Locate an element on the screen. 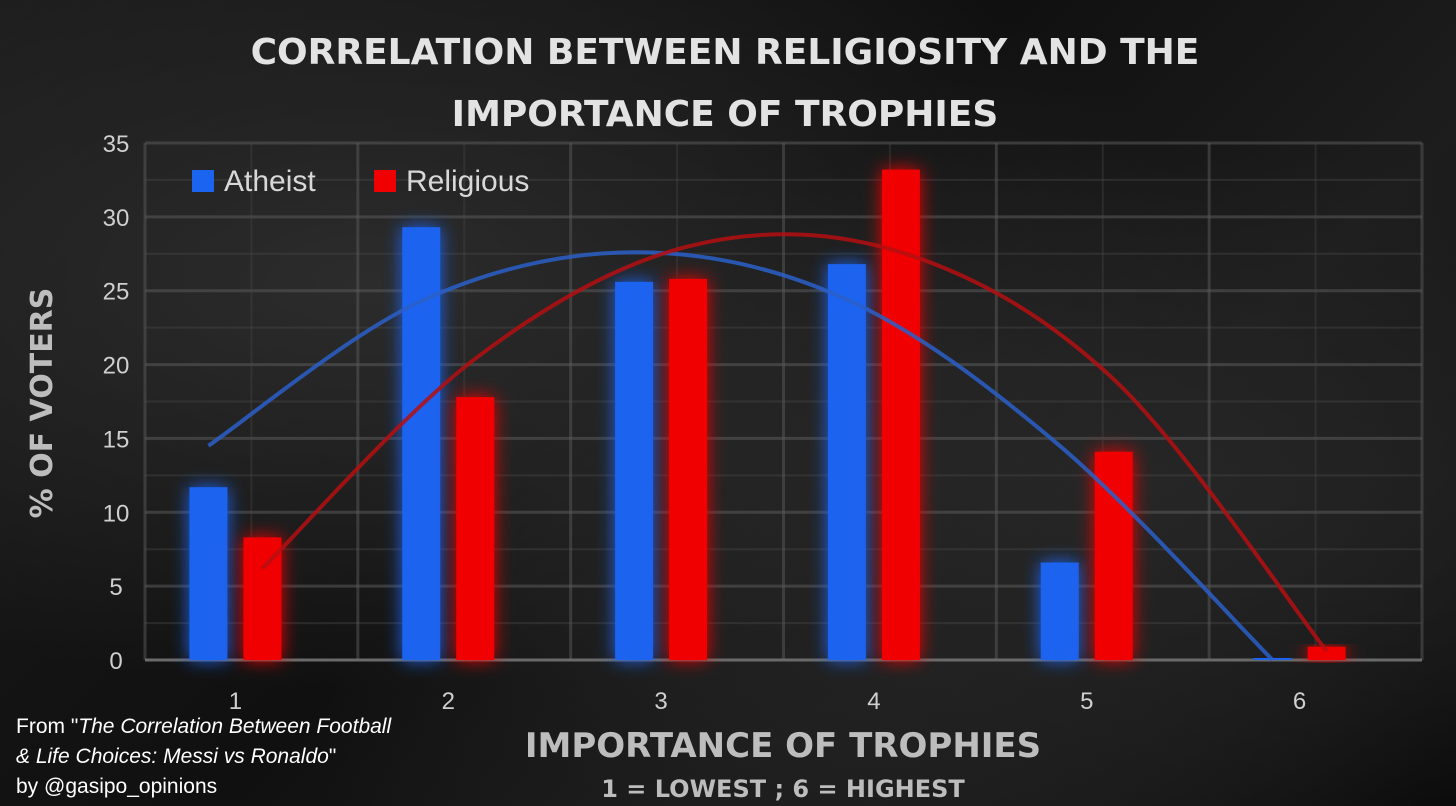  y-tick-label: 0 is located at coordinates (115, 661).